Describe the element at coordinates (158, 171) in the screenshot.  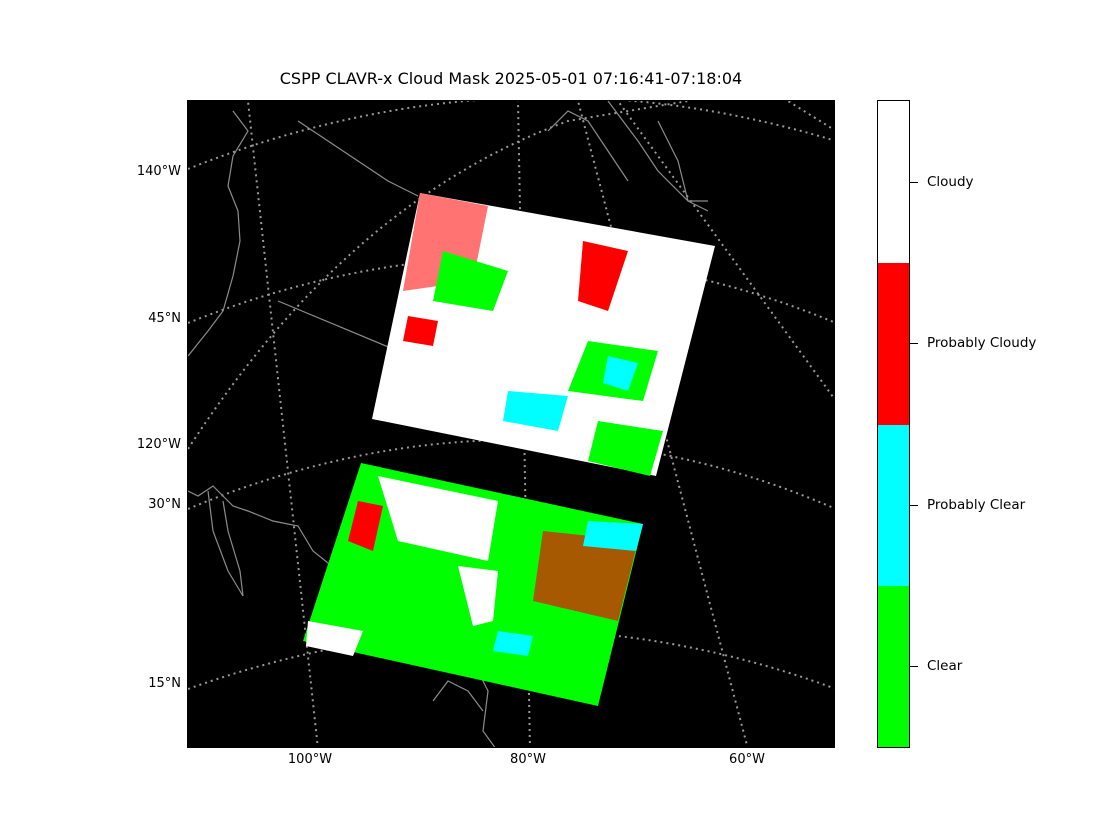
I see `lat-label: 140°W` at that location.